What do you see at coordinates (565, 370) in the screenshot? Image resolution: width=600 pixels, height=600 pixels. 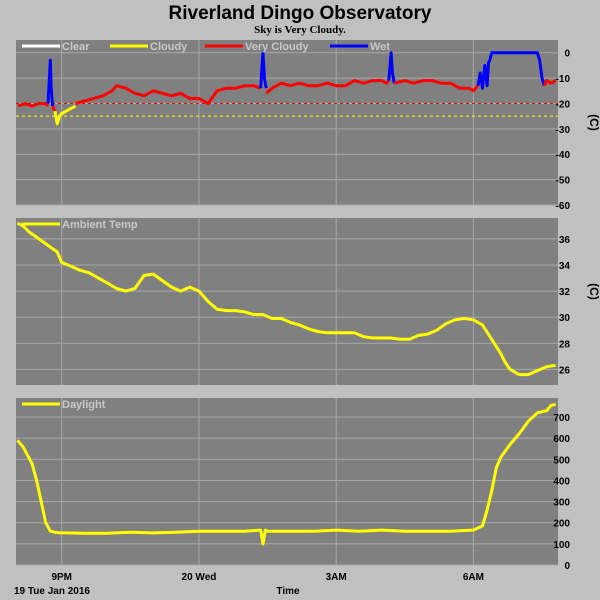 I see `y-tick-label: 26` at bounding box center [565, 370].